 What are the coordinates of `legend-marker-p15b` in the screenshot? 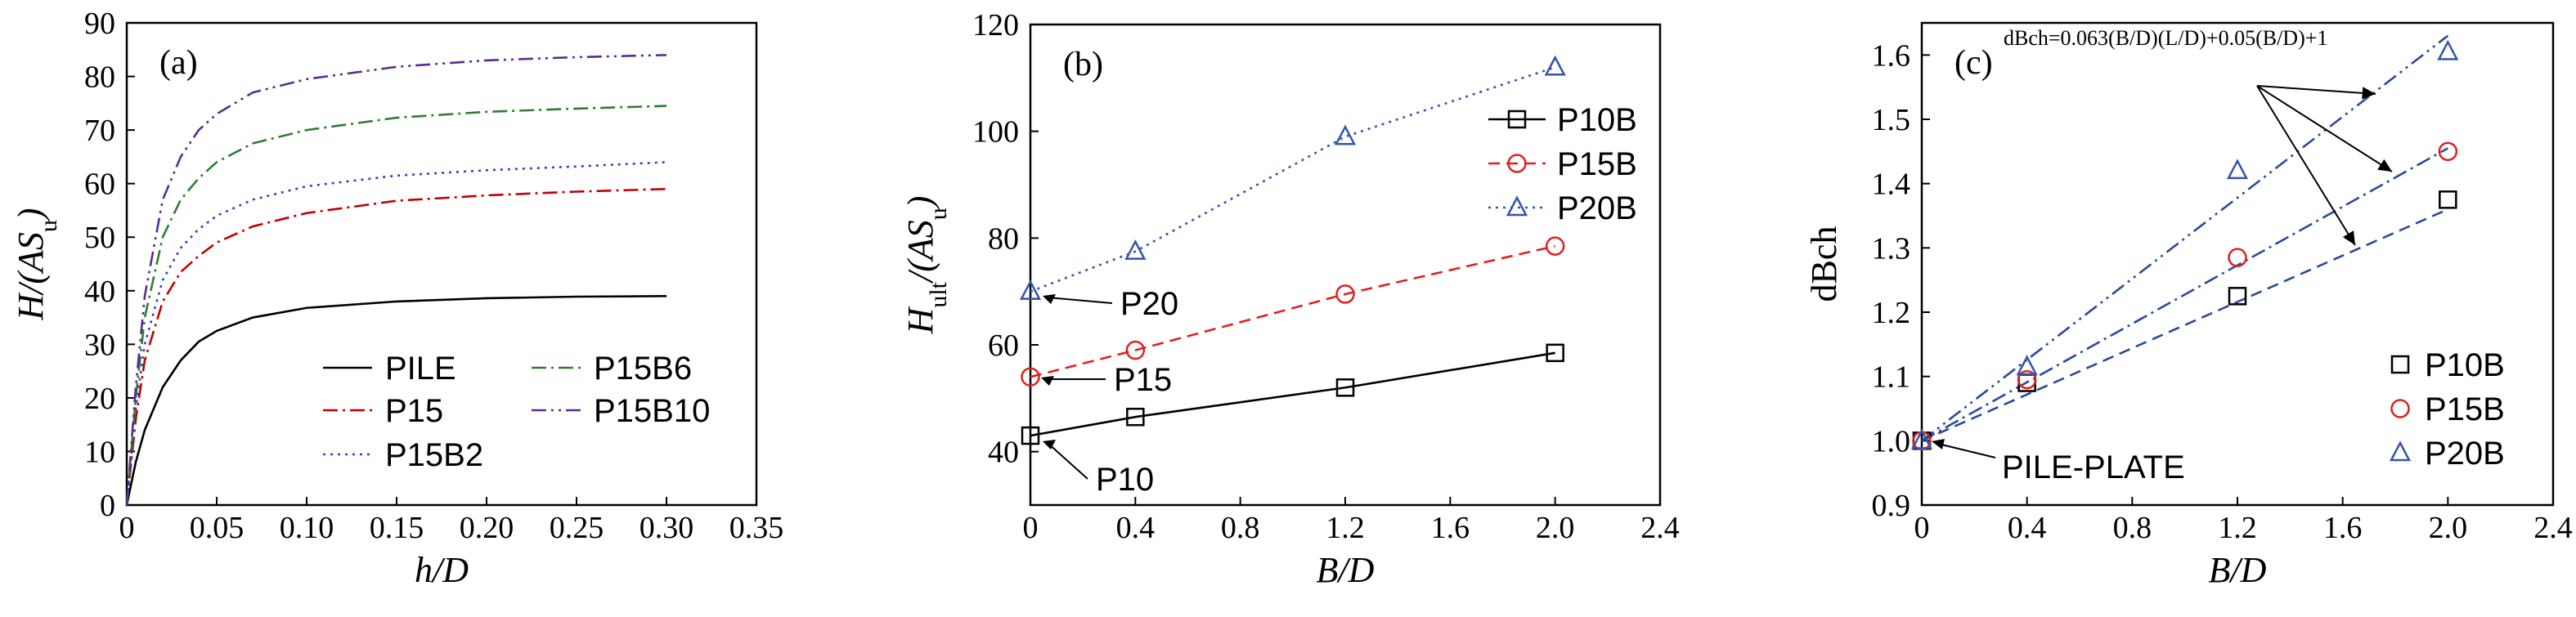 It's located at (2400, 409).